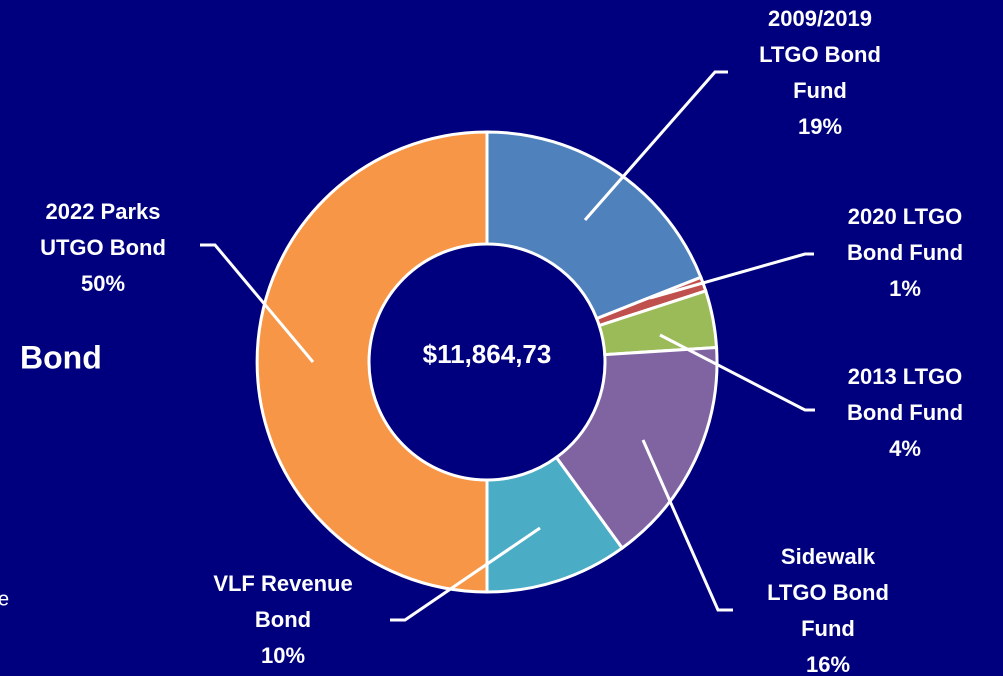 This screenshot has width=1003, height=676. What do you see at coordinates (282, 583) in the screenshot?
I see `slice-label: VLF Revenue` at bounding box center [282, 583].